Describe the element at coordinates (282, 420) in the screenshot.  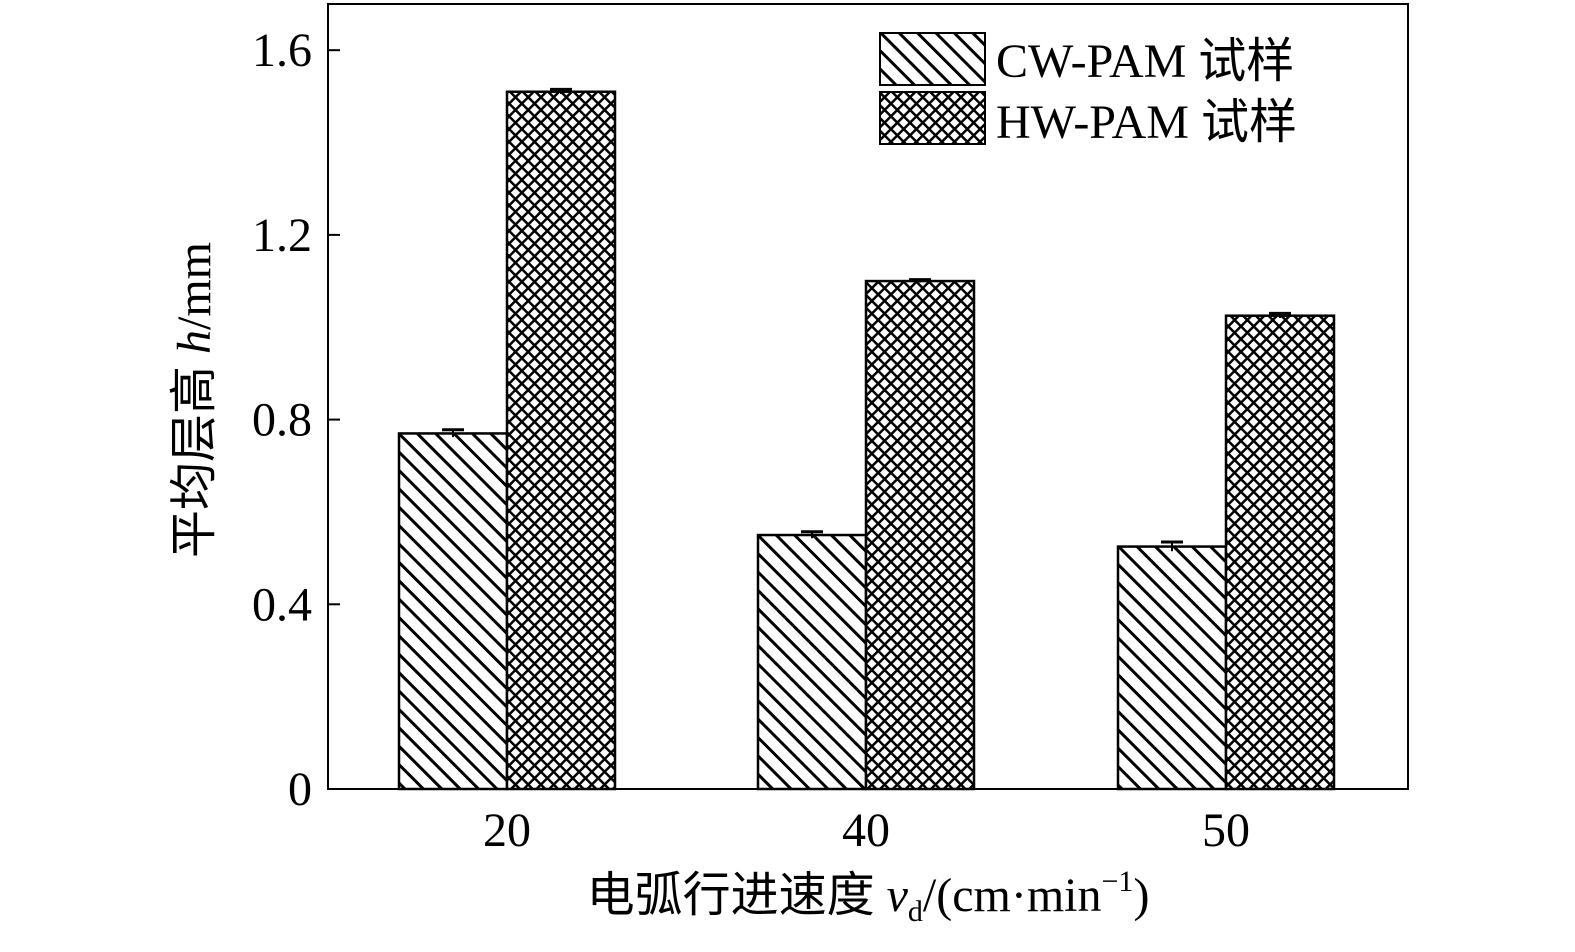
I see `y-tick-label-0.8: 0.8` at that location.